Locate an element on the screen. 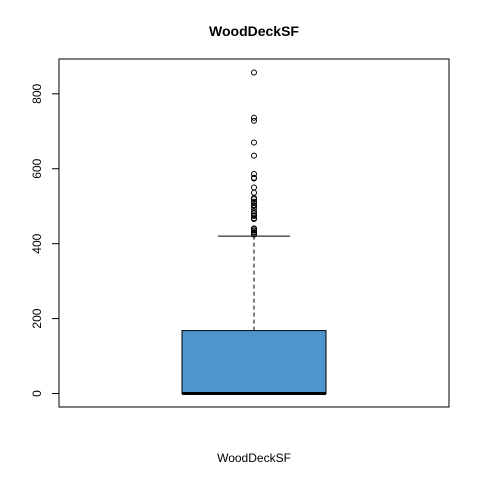 The height and width of the screenshot is (480, 480). chart-title: WoodDeckSF is located at coordinates (254, 31).